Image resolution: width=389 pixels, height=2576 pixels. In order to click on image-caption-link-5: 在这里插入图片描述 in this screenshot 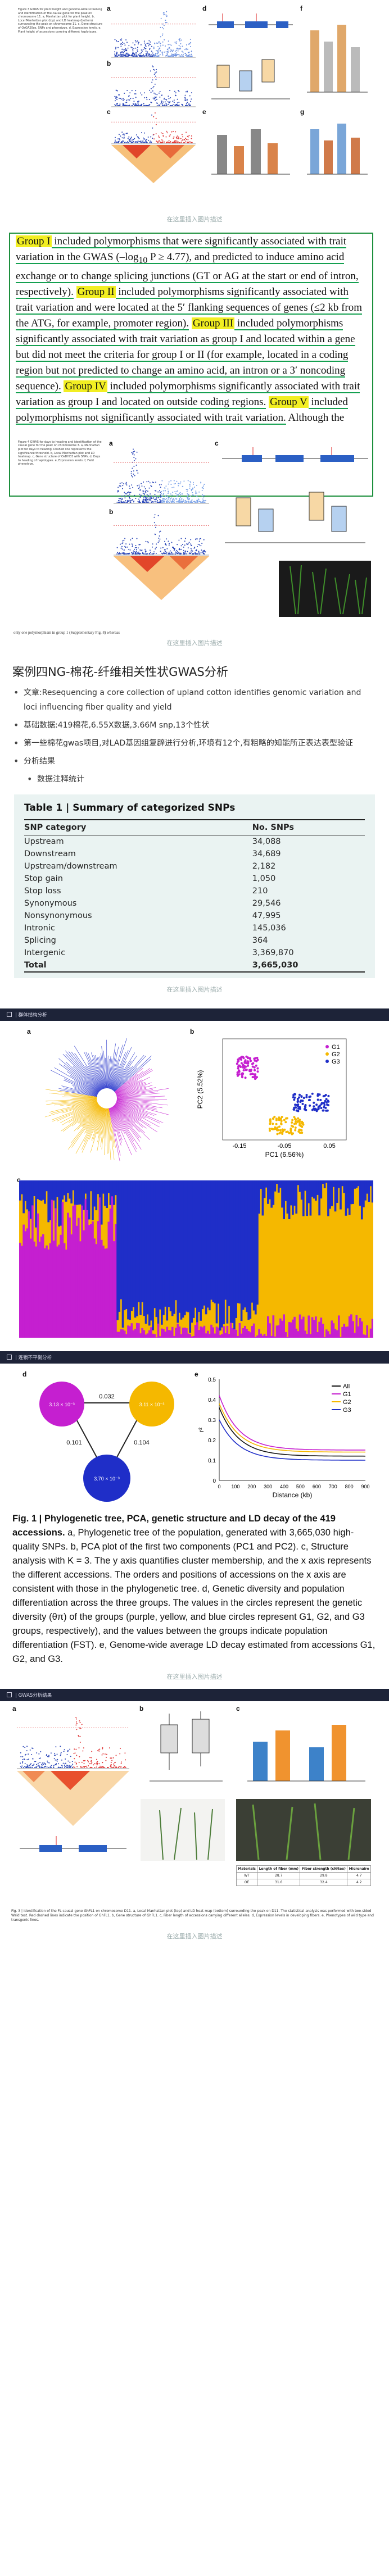, I will do `click(194, 1936)`.